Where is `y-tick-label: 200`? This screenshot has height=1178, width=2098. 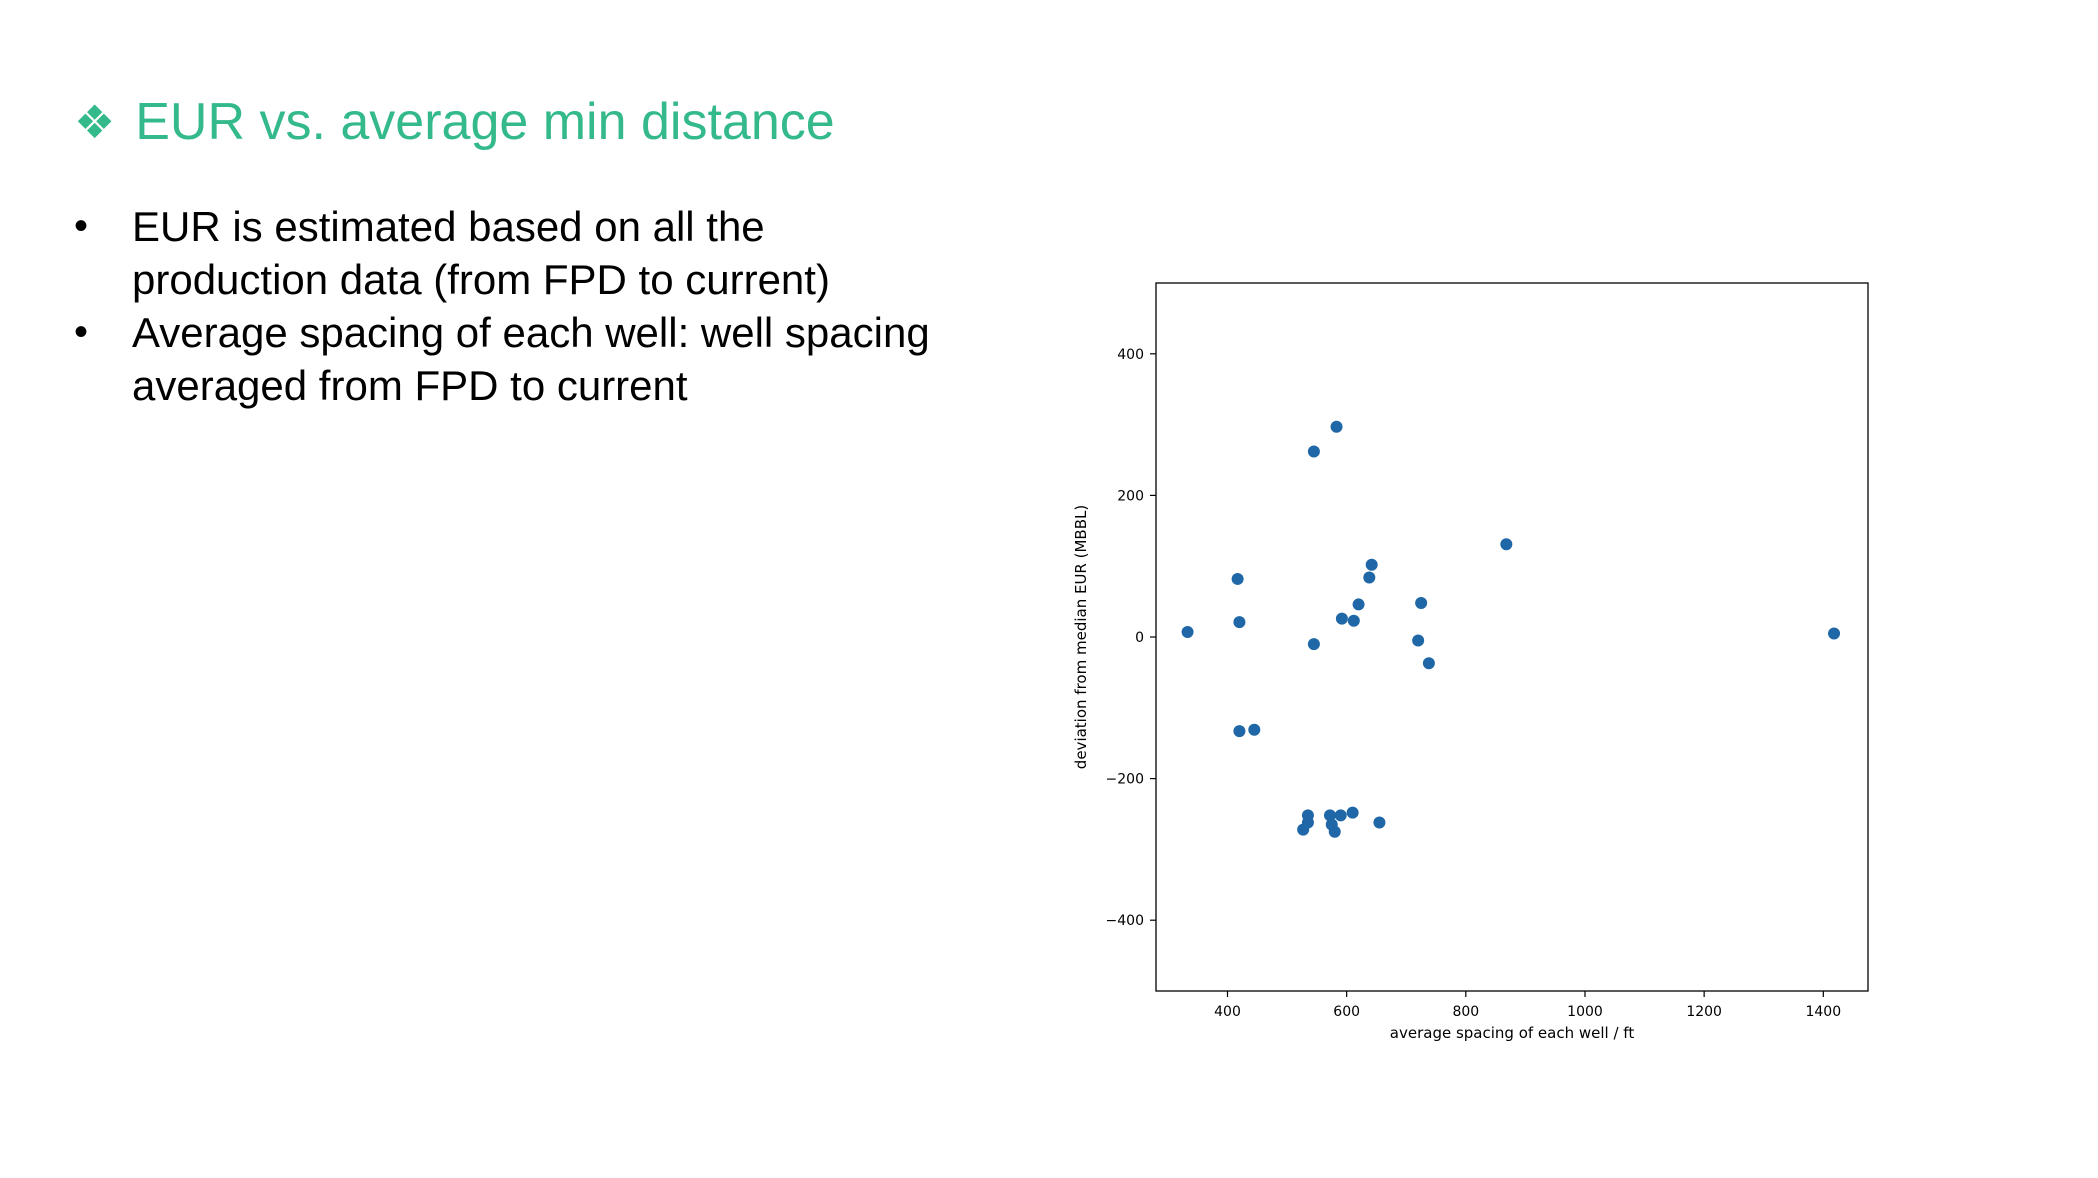 y-tick-label: 200 is located at coordinates (1130, 496).